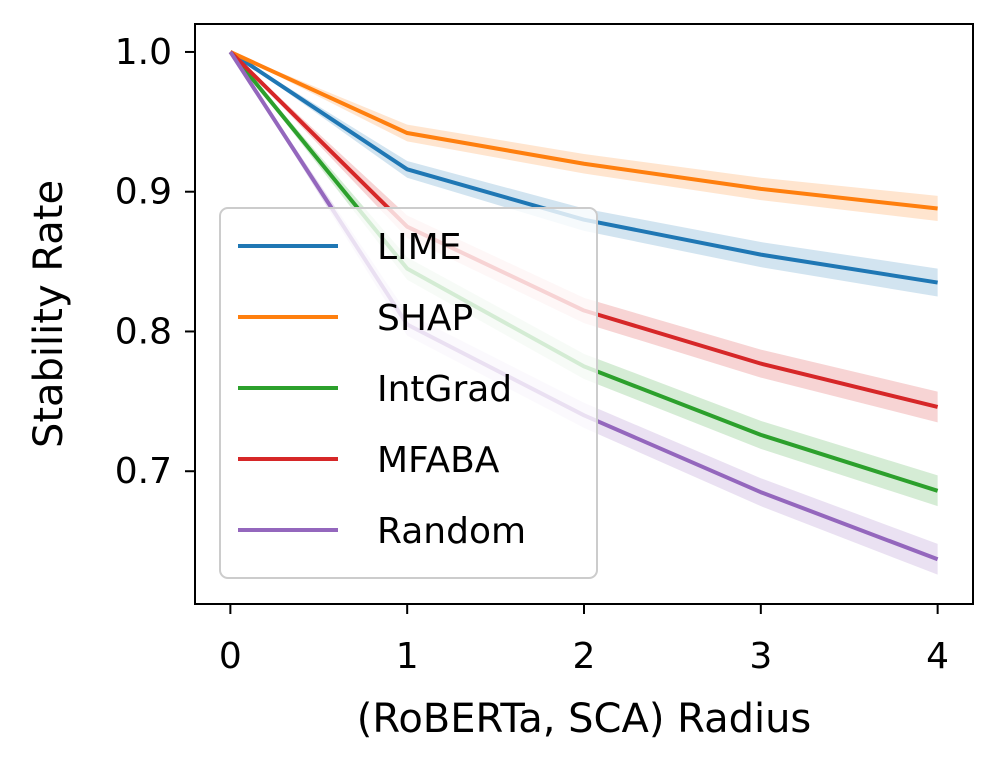 This screenshot has height=769, width=998. What do you see at coordinates (419, 247) in the screenshot?
I see `legend-label-lime: LIME` at bounding box center [419, 247].